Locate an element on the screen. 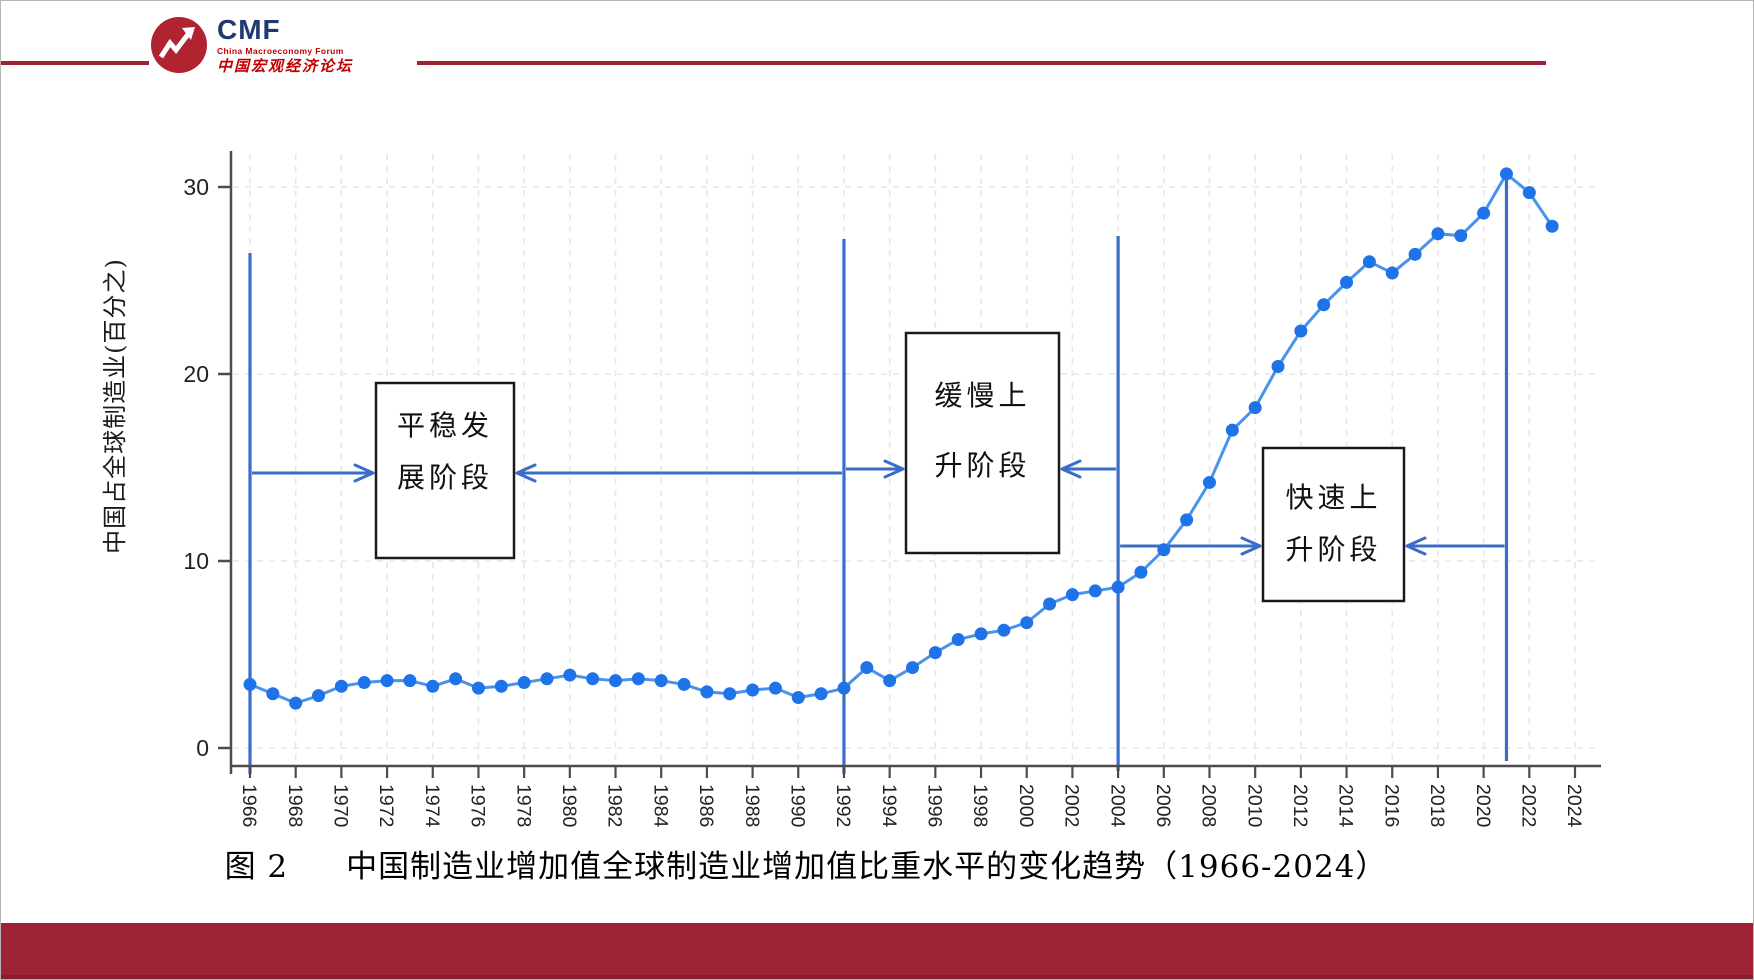 The width and height of the screenshot is (1754, 980). data-point-2015 is located at coordinates (1369, 262).